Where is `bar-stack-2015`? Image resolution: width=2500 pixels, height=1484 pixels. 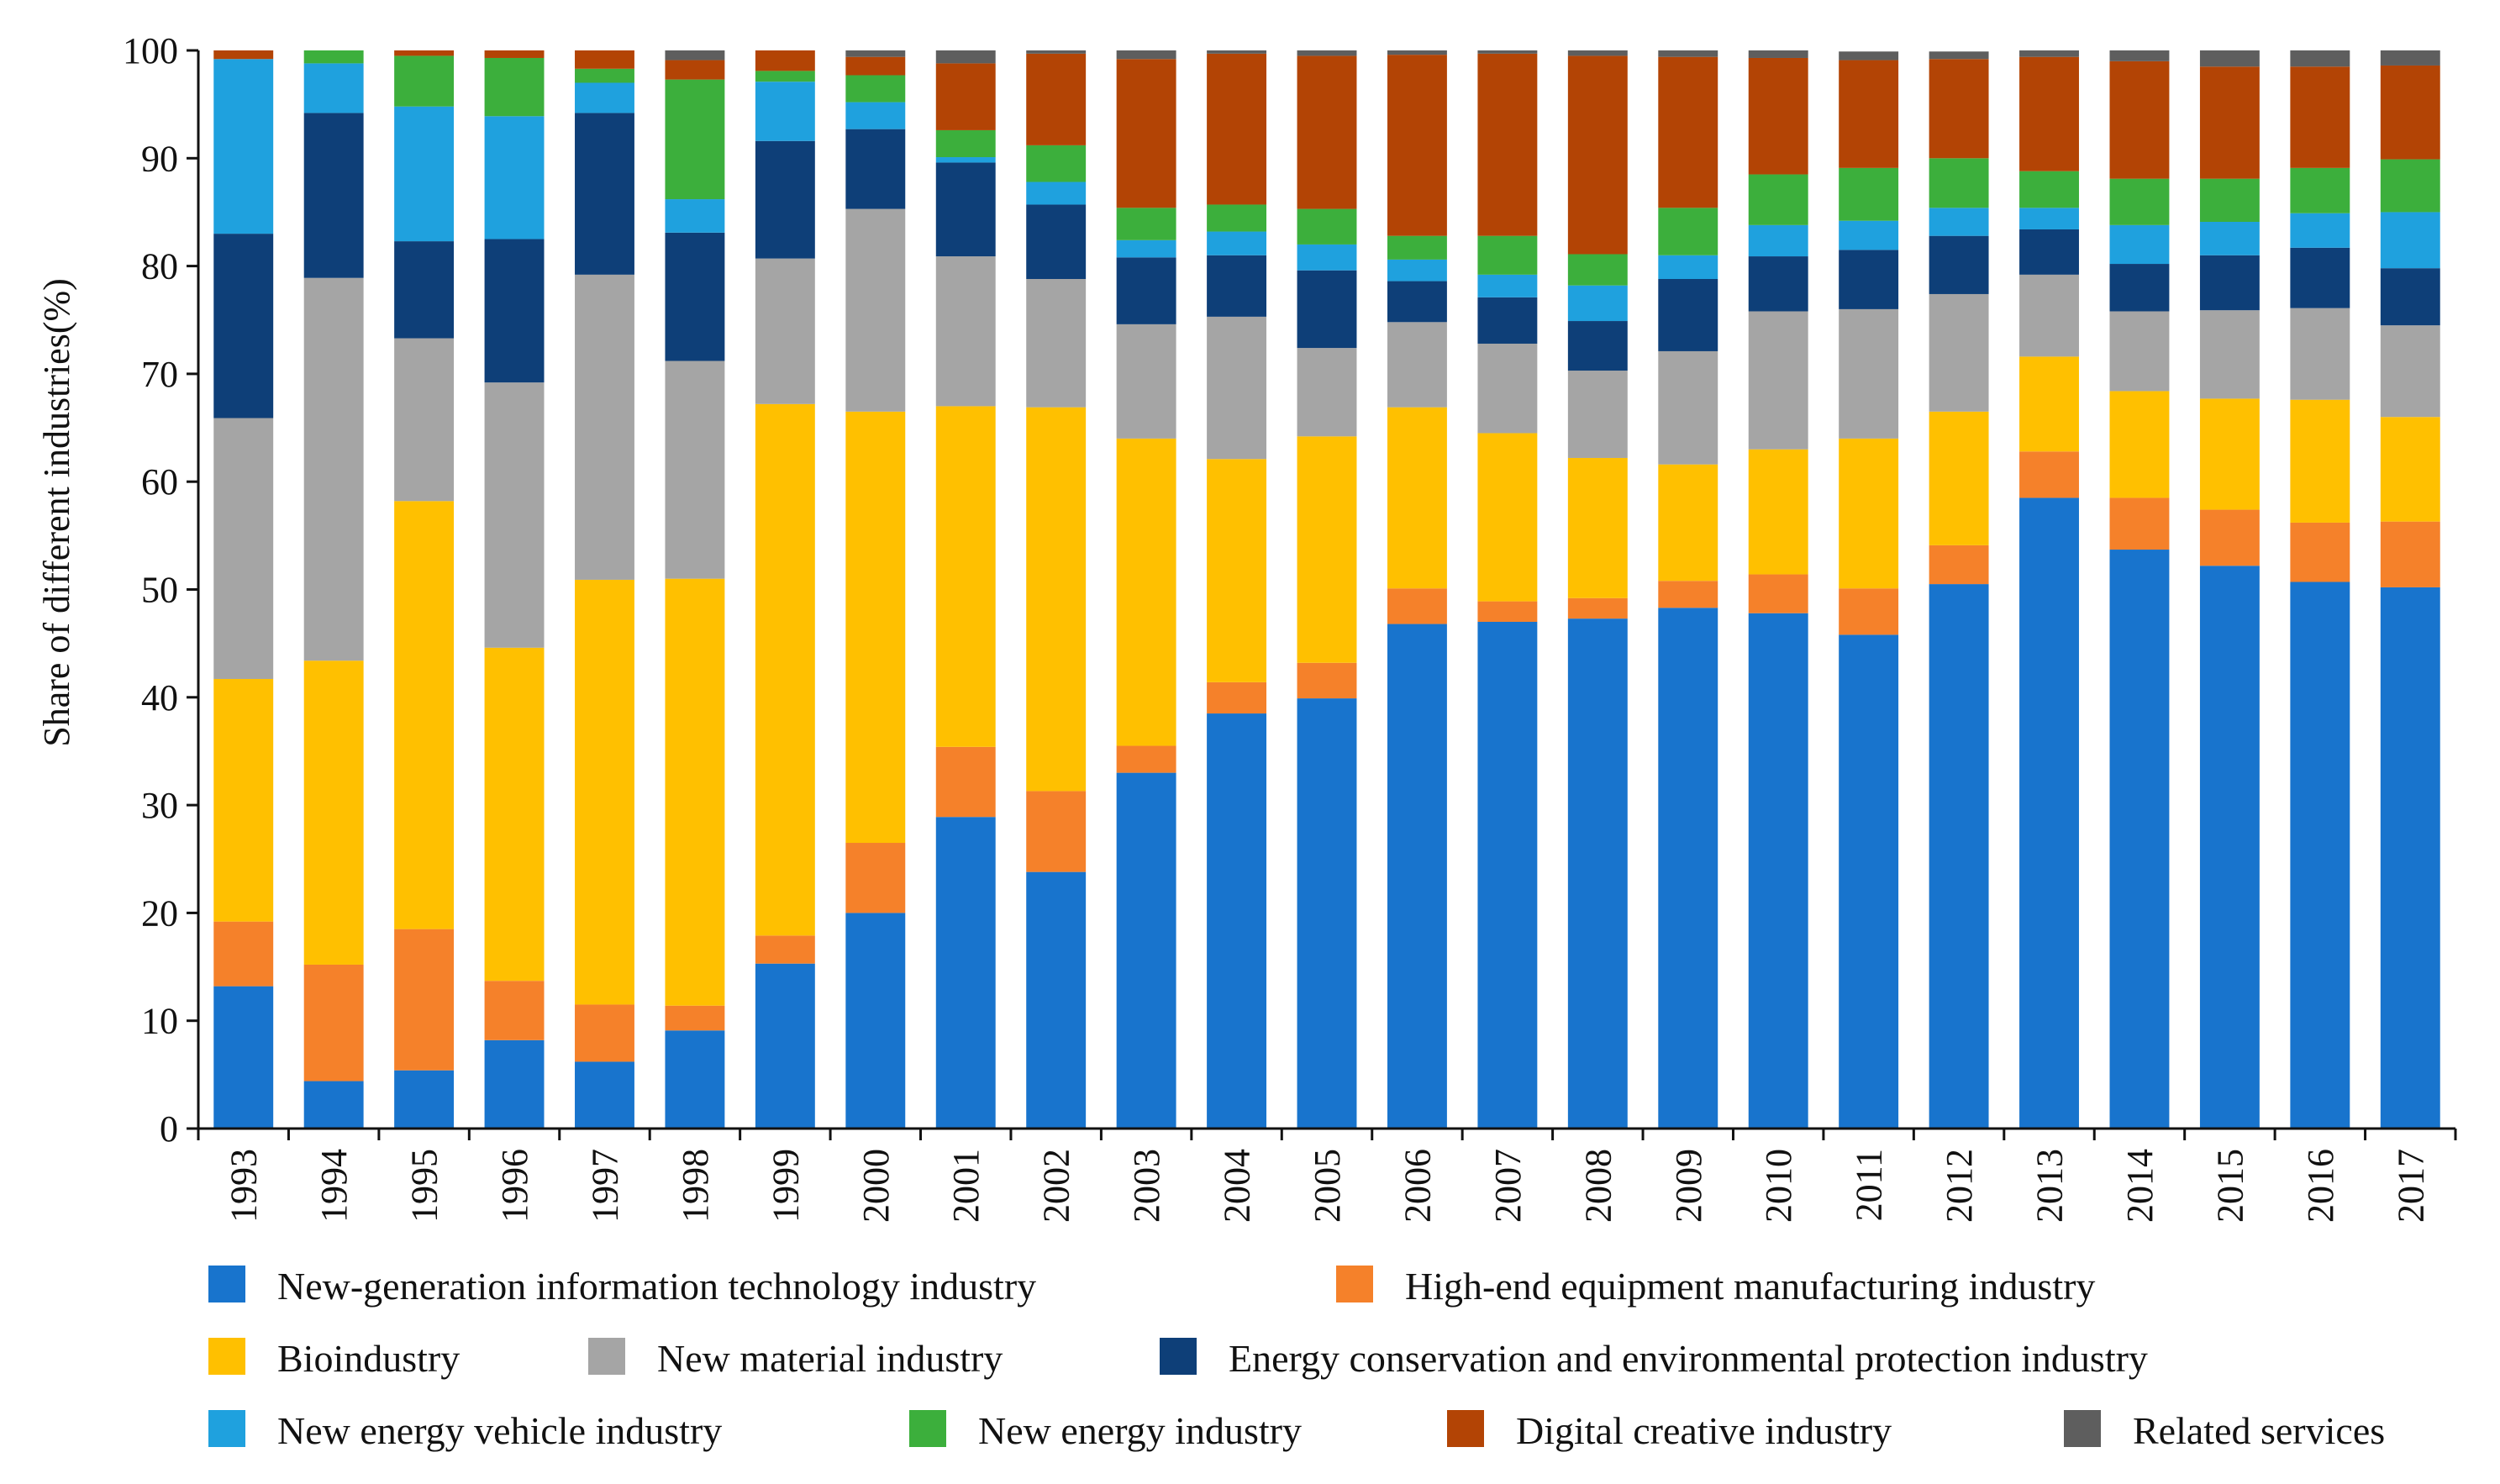
bar-stack-2015 is located at coordinates (2229, 589).